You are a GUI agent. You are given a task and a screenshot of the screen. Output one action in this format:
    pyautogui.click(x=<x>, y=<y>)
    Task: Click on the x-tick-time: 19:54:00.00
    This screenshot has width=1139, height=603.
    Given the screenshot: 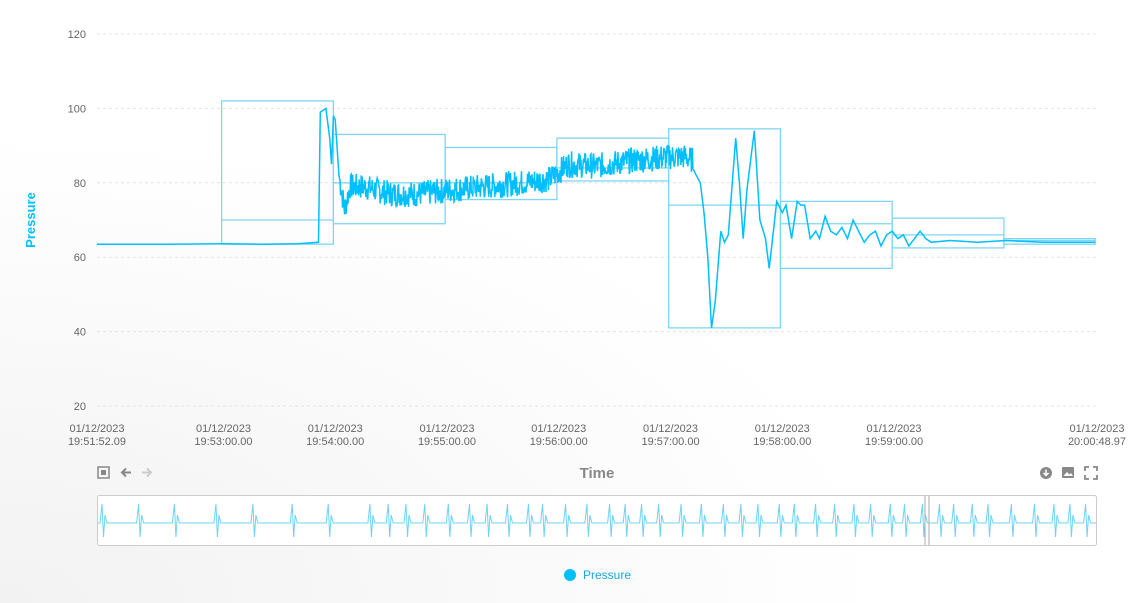 What is the action you would take?
    pyautogui.click(x=335, y=442)
    